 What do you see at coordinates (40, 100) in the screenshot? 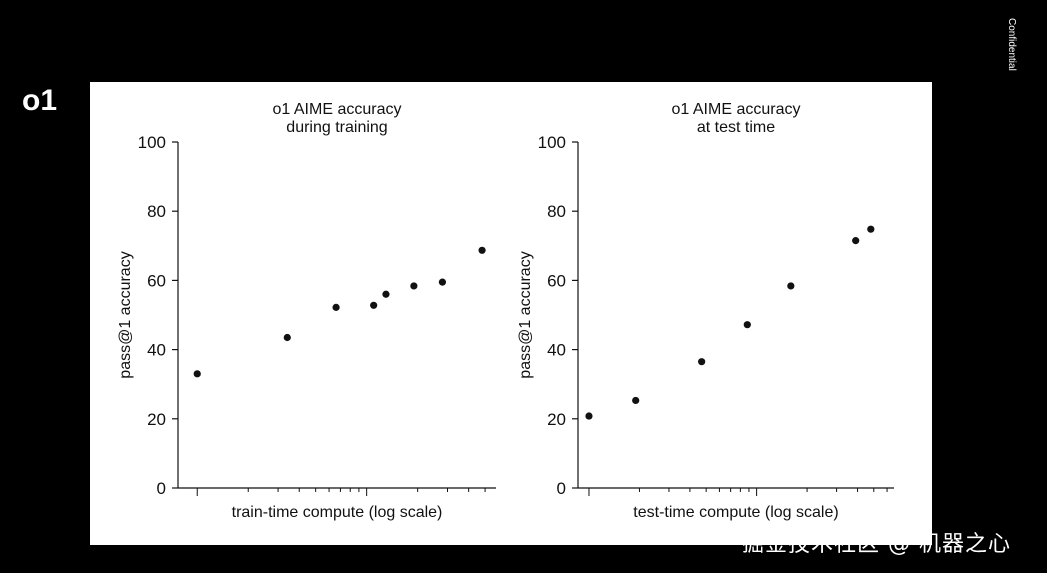
I see `slide-label: o1` at bounding box center [40, 100].